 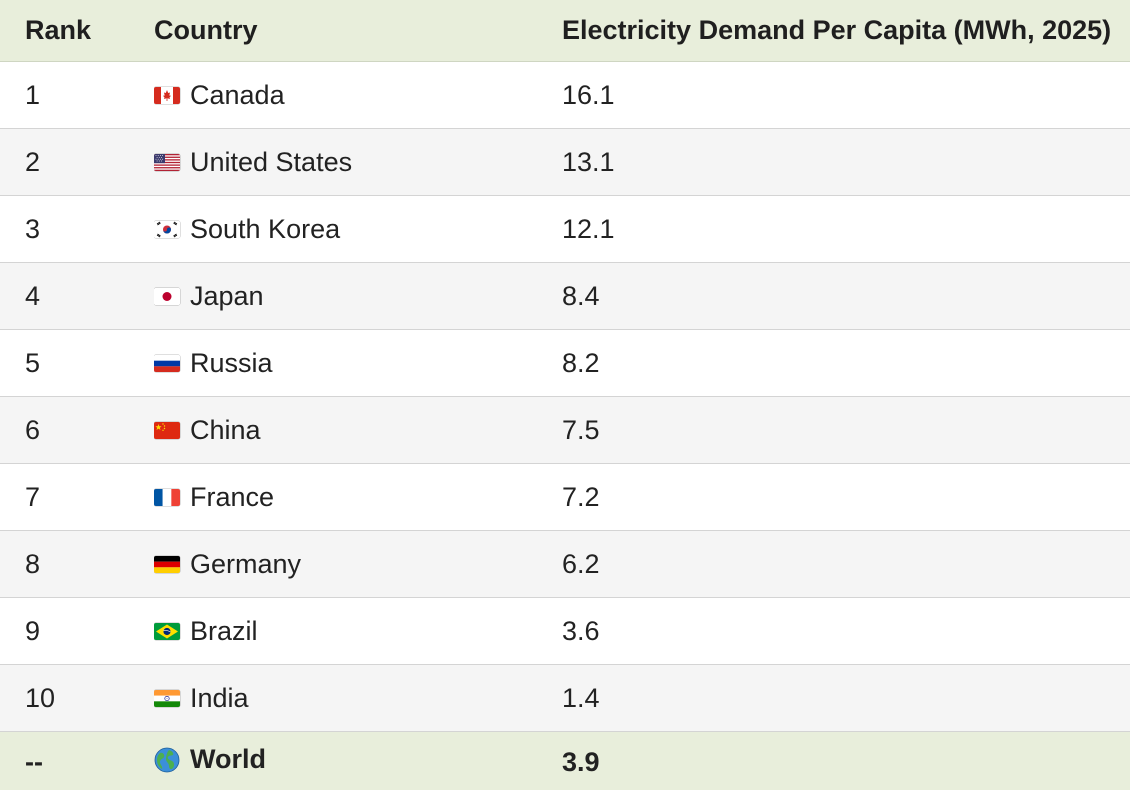 I want to click on country-label: Germany, so click(x=246, y=563).